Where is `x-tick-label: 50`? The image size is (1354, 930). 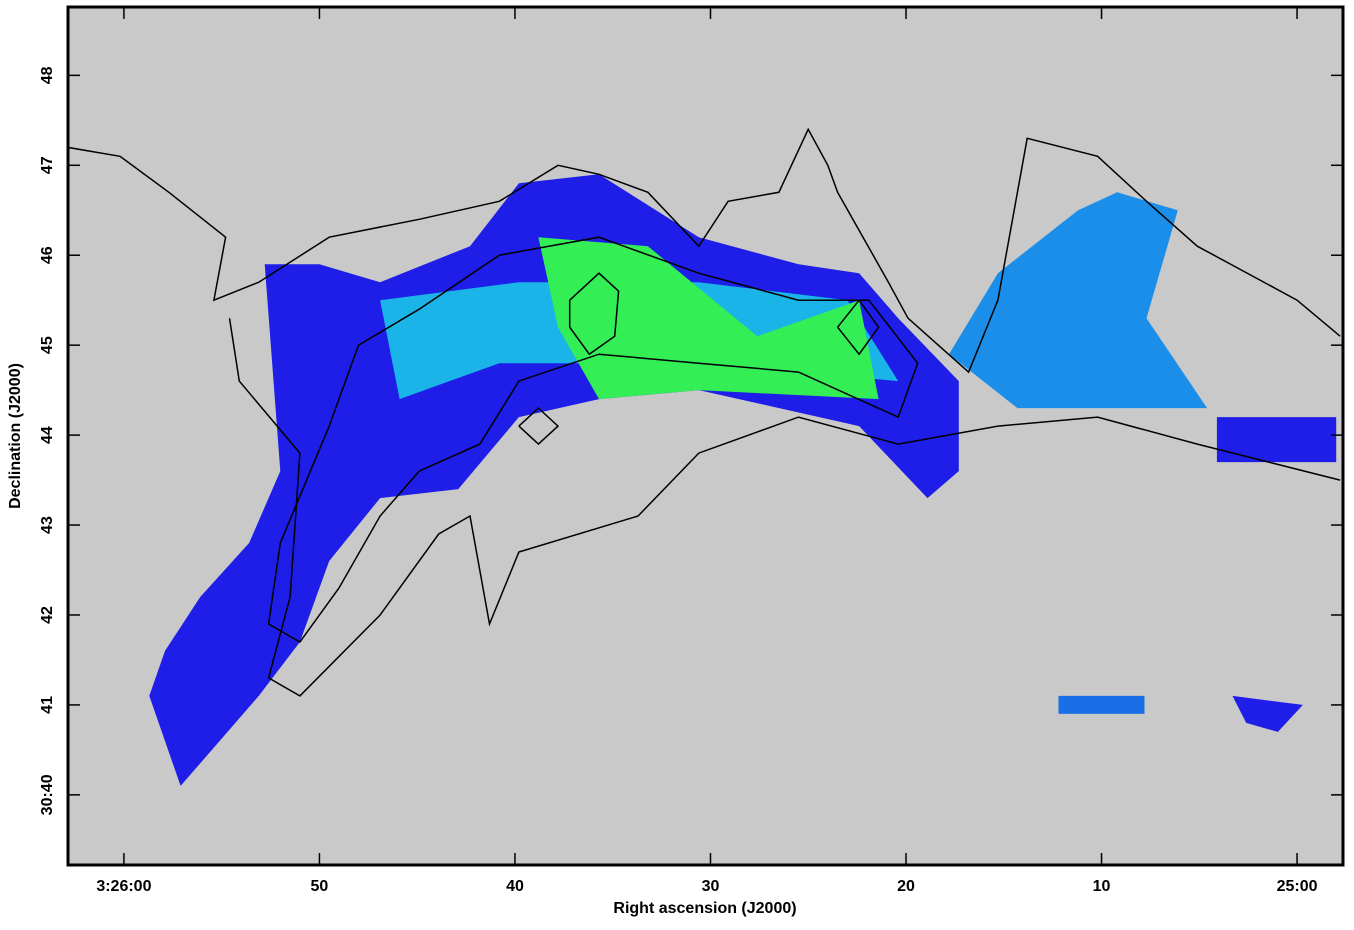
x-tick-label: 50 is located at coordinates (320, 886).